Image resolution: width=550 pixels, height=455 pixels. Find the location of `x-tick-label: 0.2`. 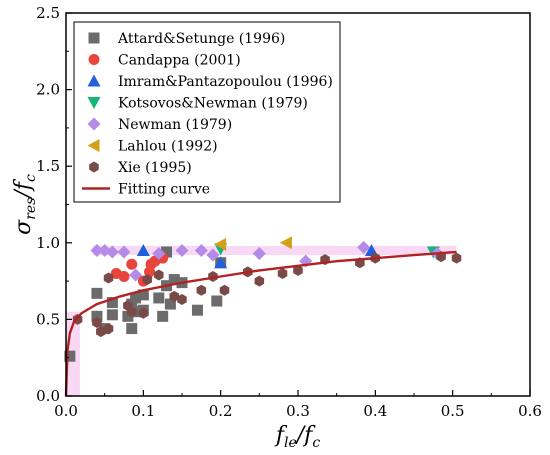

x-tick-label: 0.2 is located at coordinates (221, 411).